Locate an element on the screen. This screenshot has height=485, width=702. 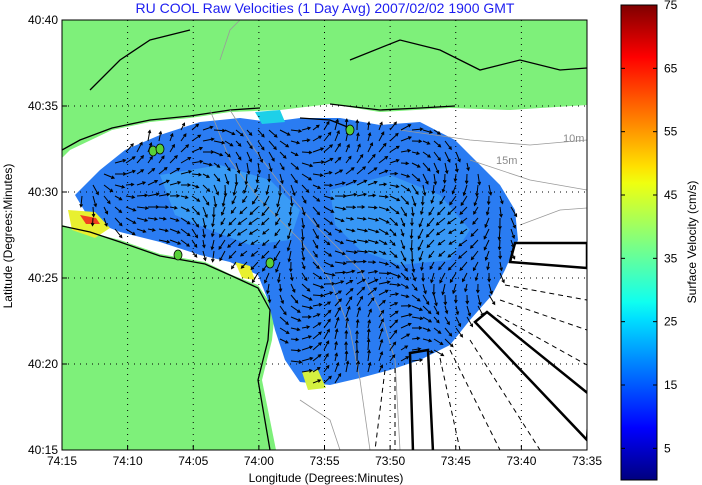
colorbar-label: Surface Velocity (cm/s) is located at coordinates (692, 242).